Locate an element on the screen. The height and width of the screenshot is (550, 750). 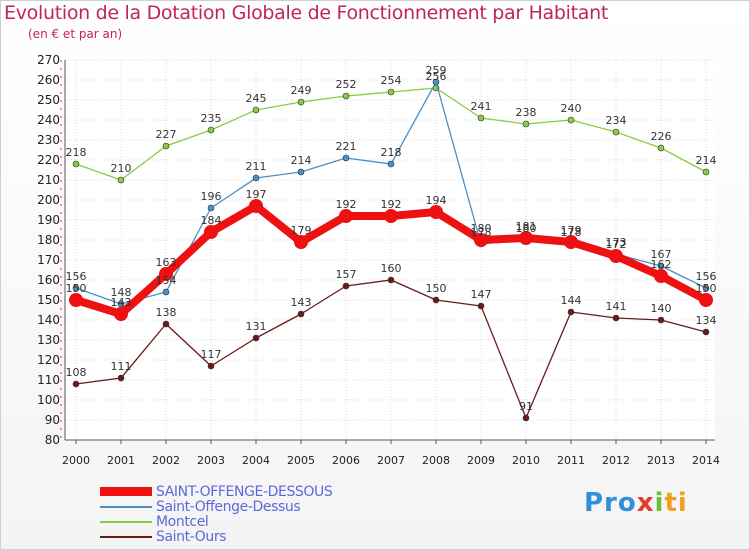
y-tick-label: 230 is located at coordinates (48, 140).